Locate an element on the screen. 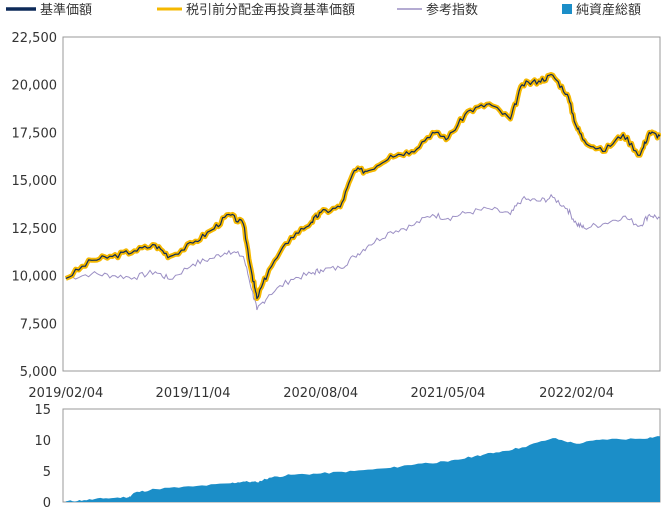 Image resolution: width=661 pixels, height=508 pixels. legend-label-nav: 基準価額 is located at coordinates (66, 10).